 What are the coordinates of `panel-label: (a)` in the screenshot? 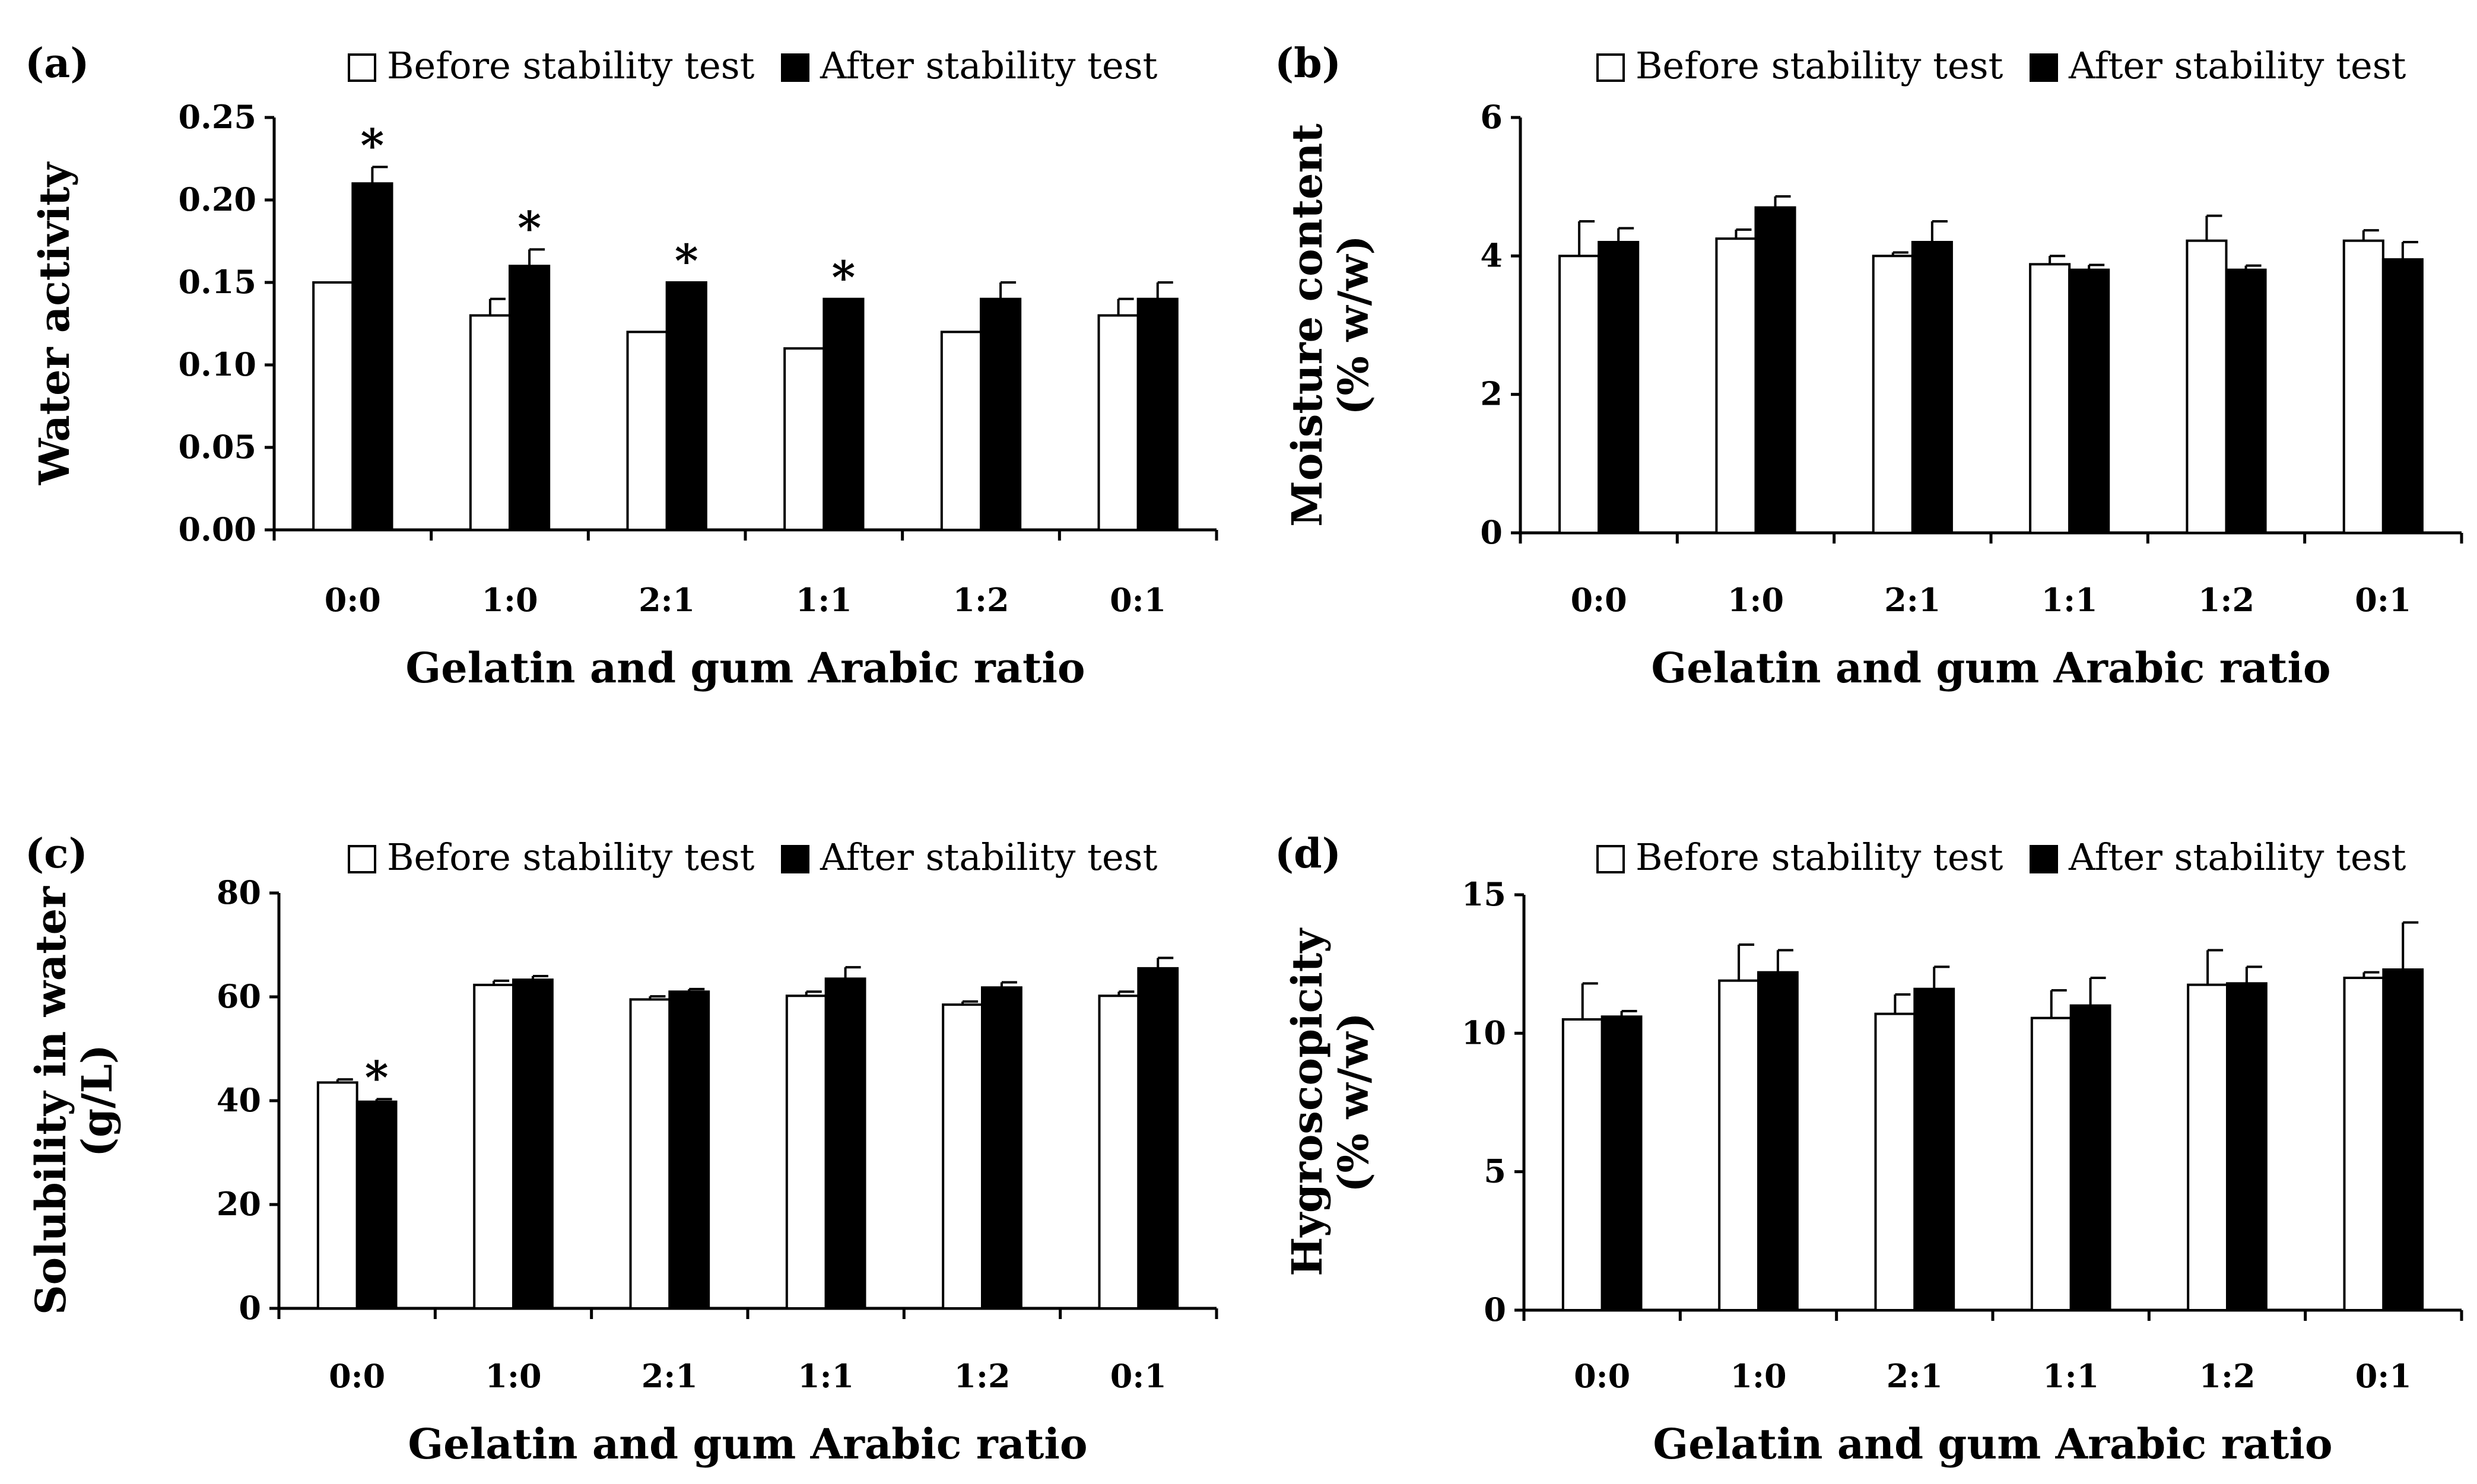 It's located at (57, 63).